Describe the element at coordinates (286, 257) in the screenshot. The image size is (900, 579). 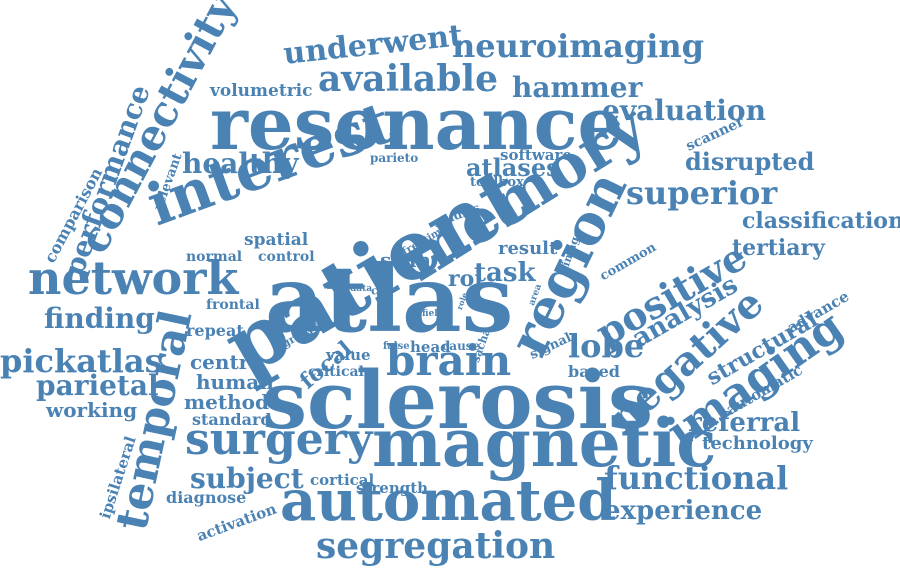
I see `cloud-word: control` at that location.